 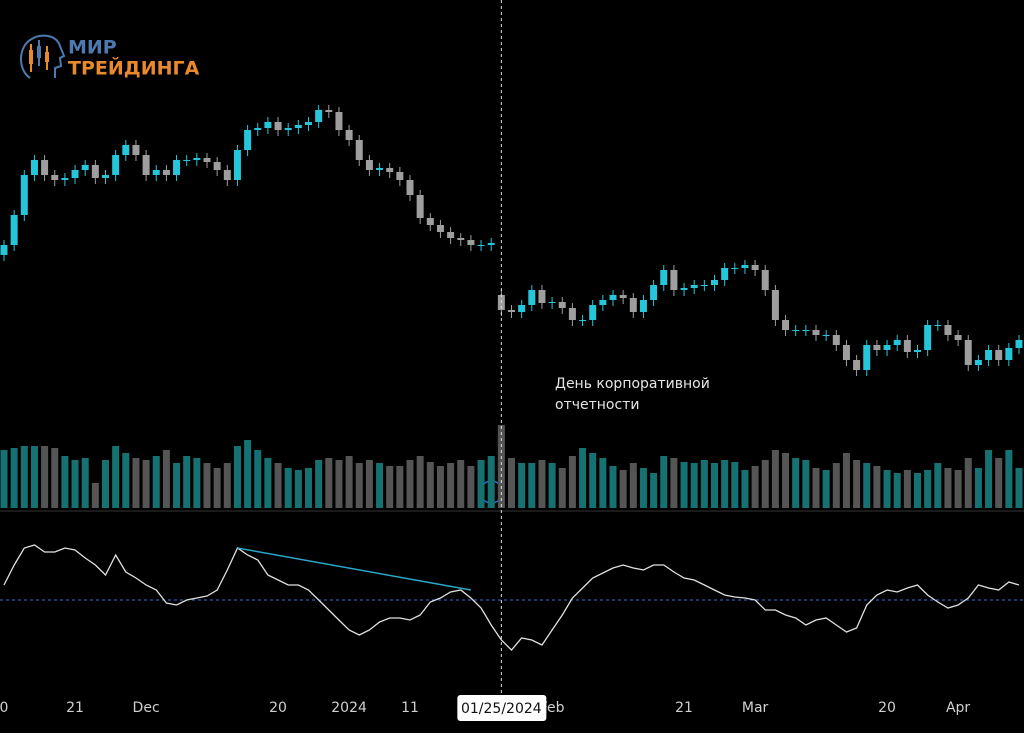 I want to click on x-tick-label: 0, so click(x=4, y=708).